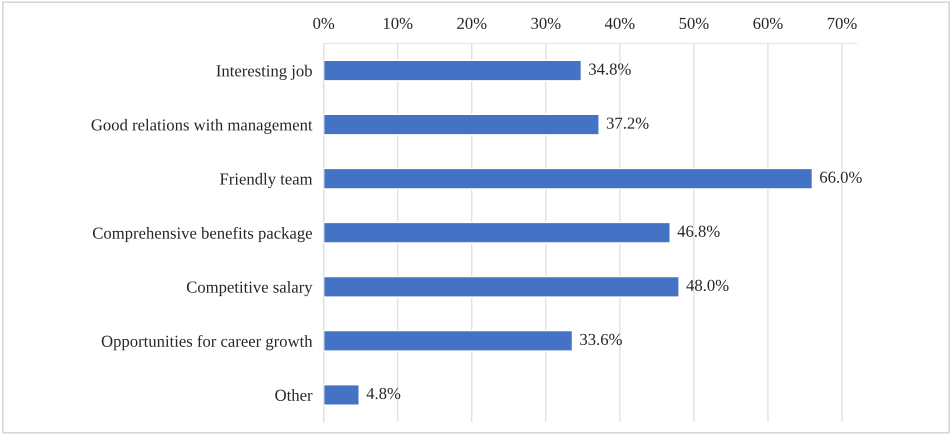  I want to click on data-label: 66.0%, so click(841, 177).